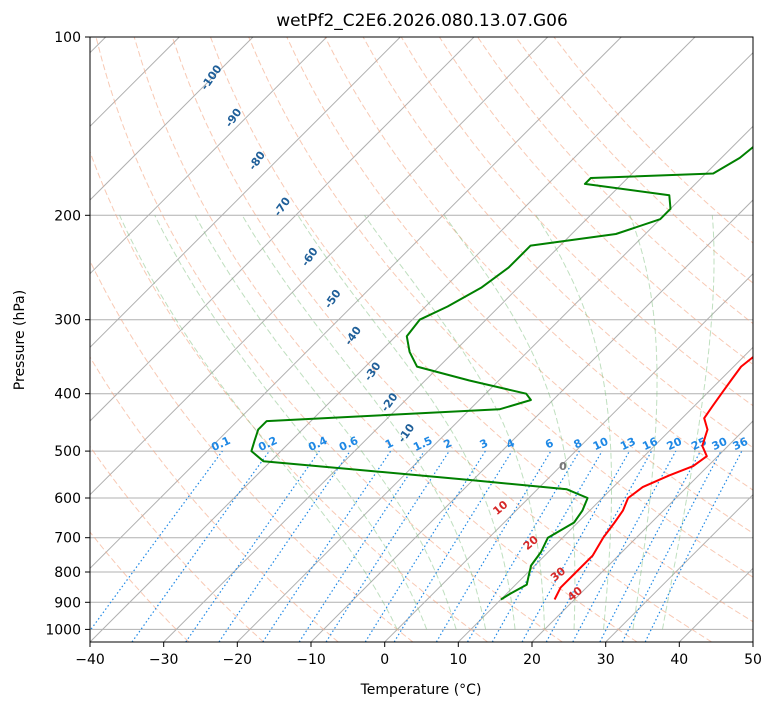  I want to click on y-tick-label: 1000, so click(63, 630).